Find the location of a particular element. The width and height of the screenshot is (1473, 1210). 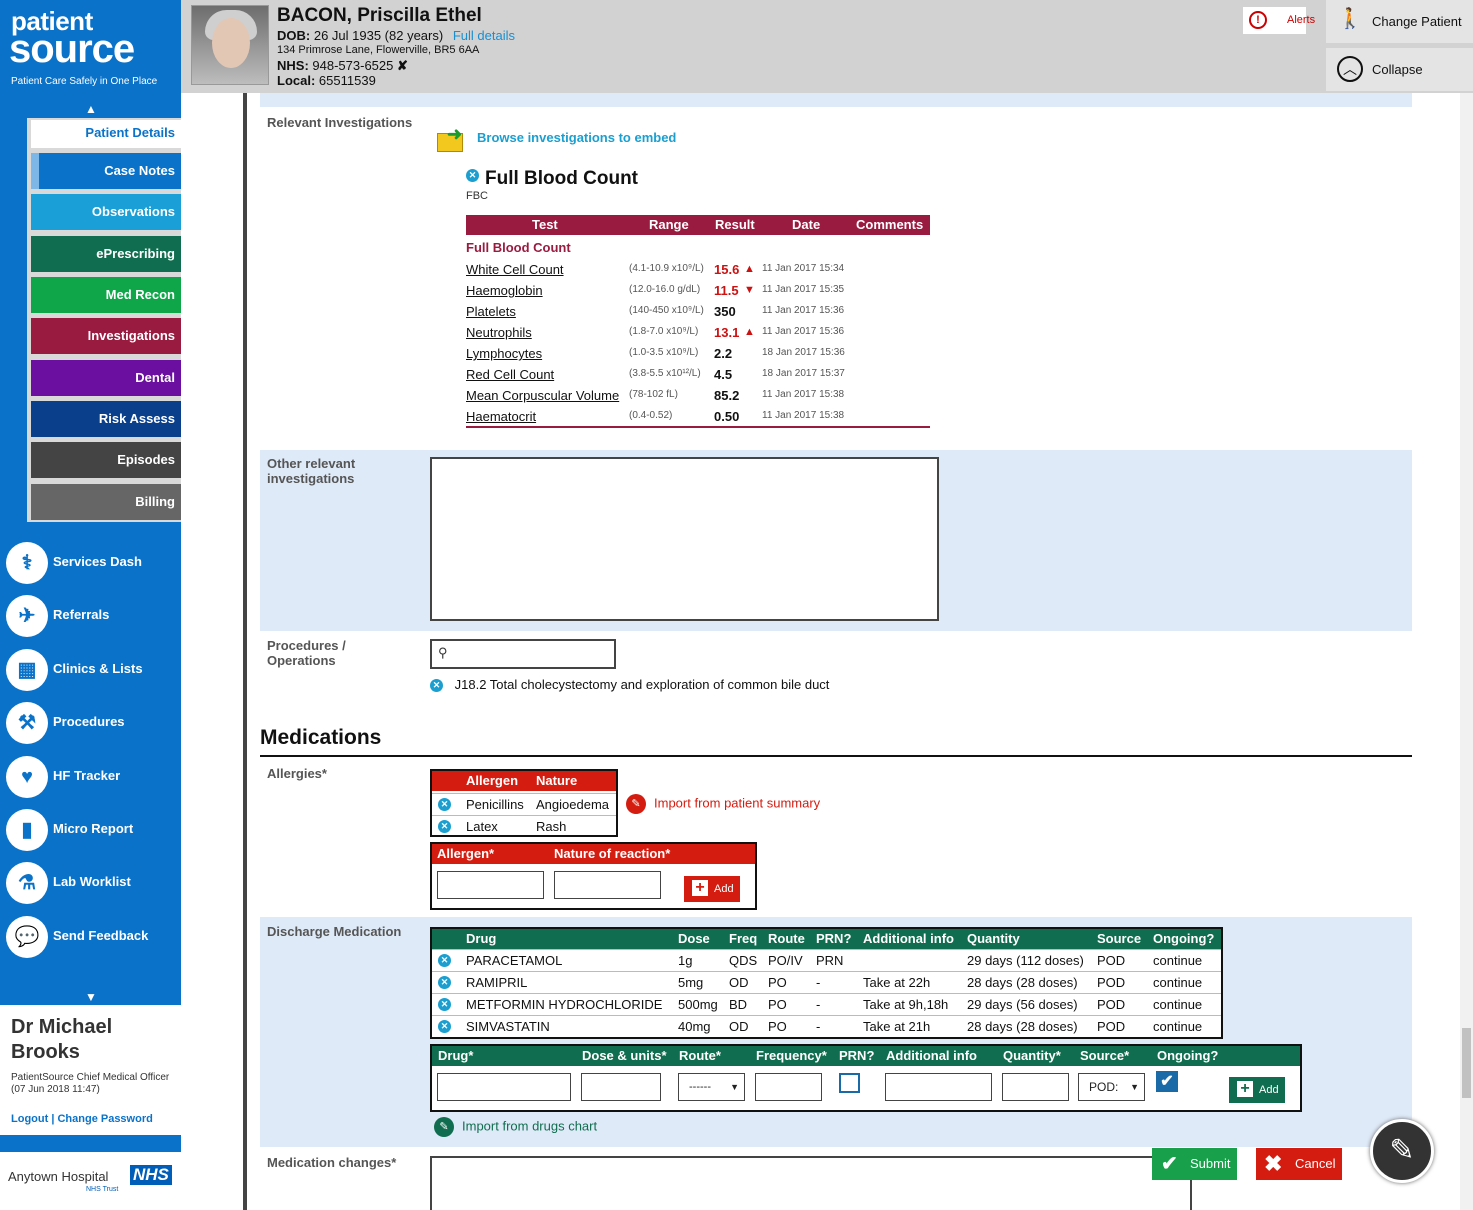

fbc-date: 11 Jan 2017 15:38 is located at coordinates (803, 394).